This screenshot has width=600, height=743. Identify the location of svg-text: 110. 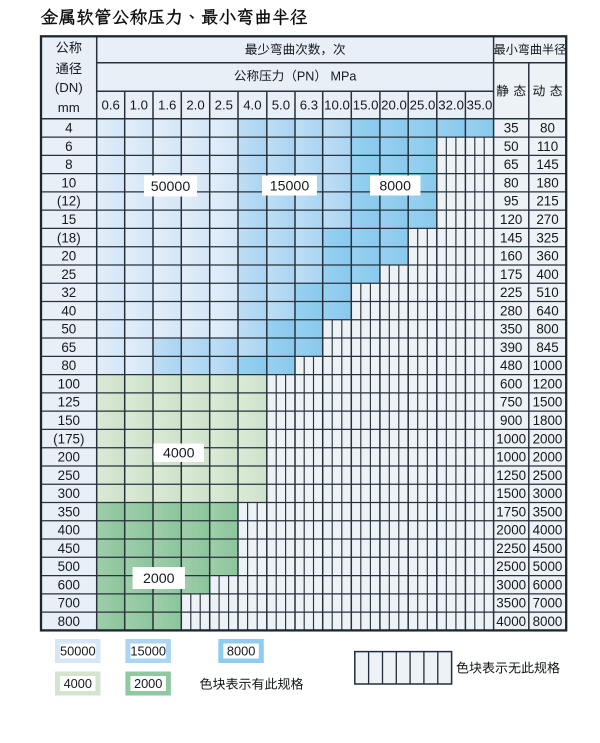
(547, 146).